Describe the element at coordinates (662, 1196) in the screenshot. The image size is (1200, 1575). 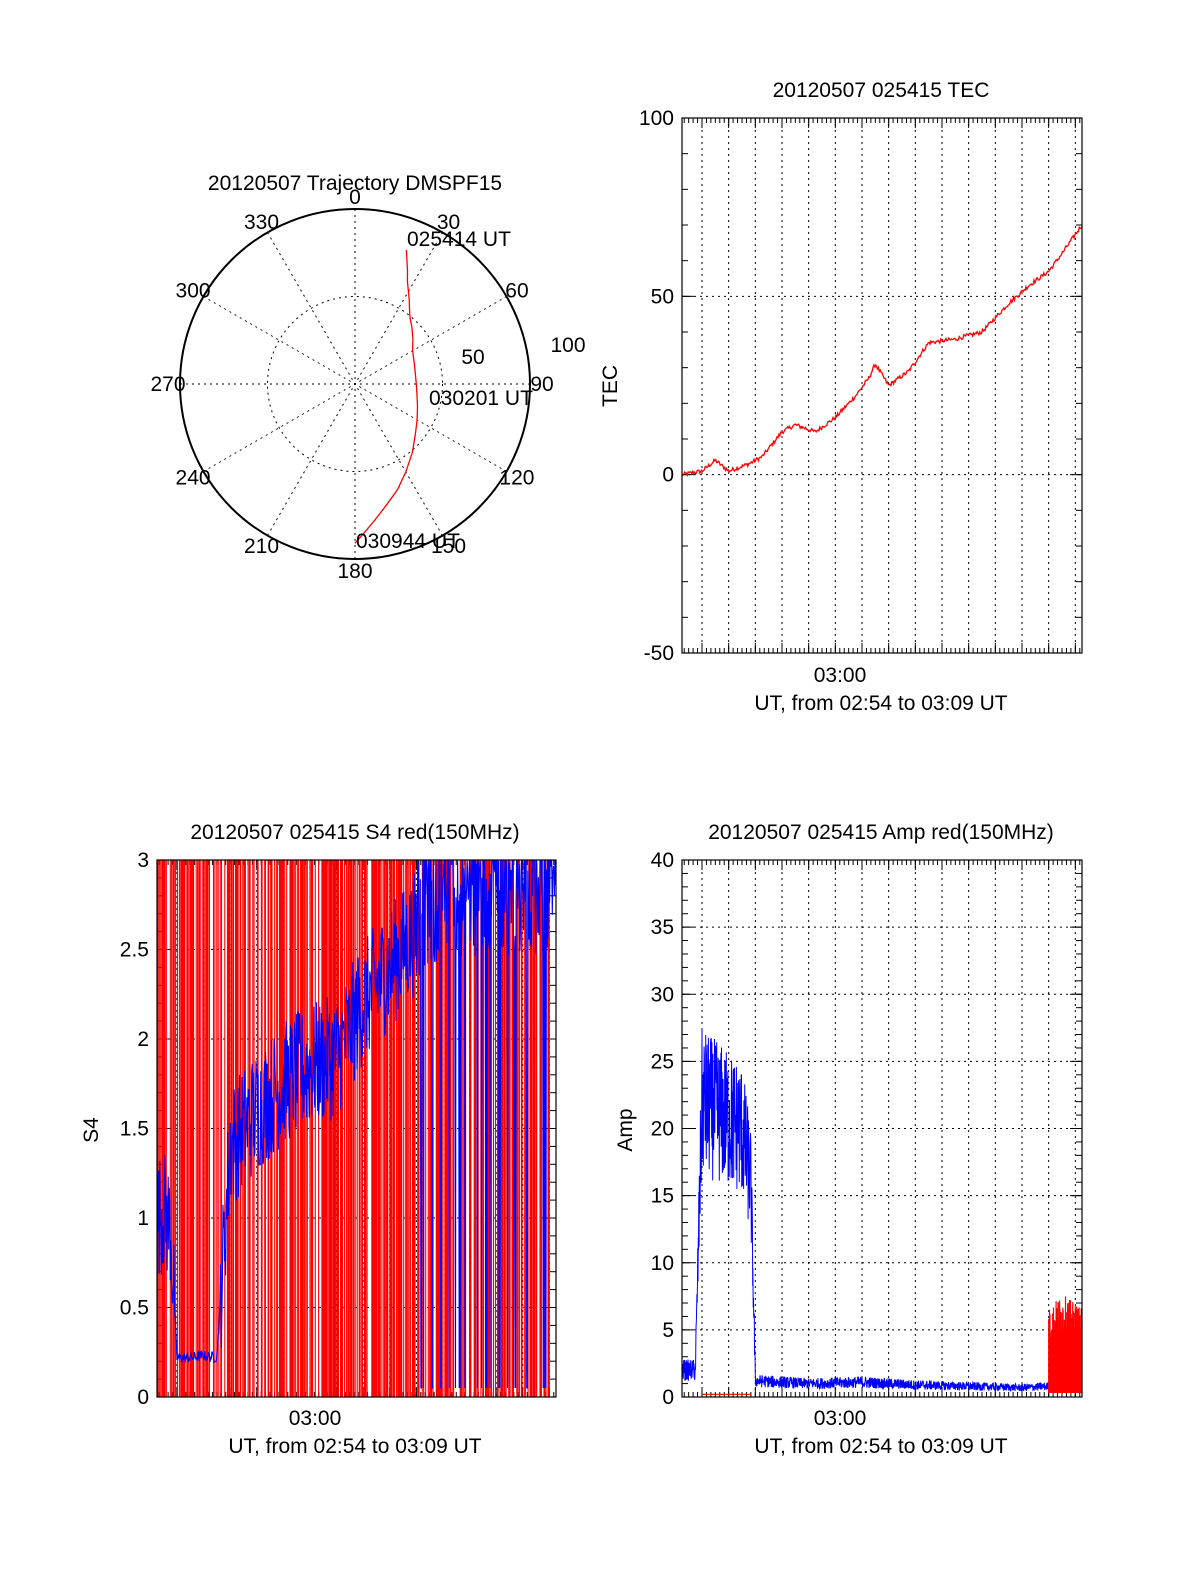
I see `amp-ytick-label: 15` at that location.